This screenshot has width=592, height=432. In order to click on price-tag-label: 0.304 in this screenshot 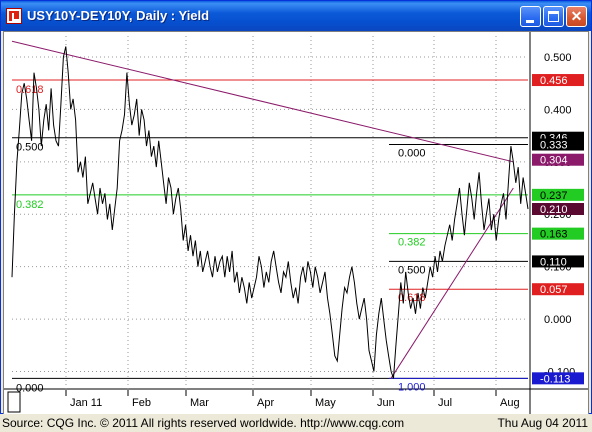, I will do `click(554, 161)`.